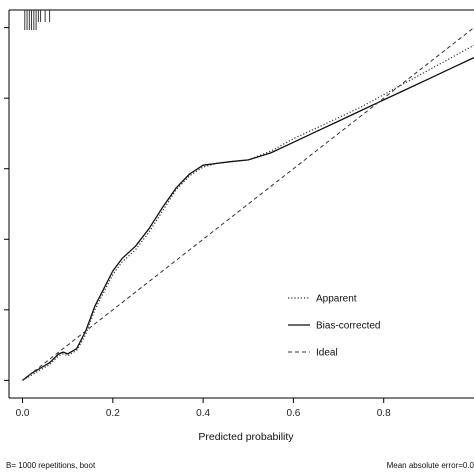  I want to click on legend-ideal-label: Ideal, so click(327, 353).